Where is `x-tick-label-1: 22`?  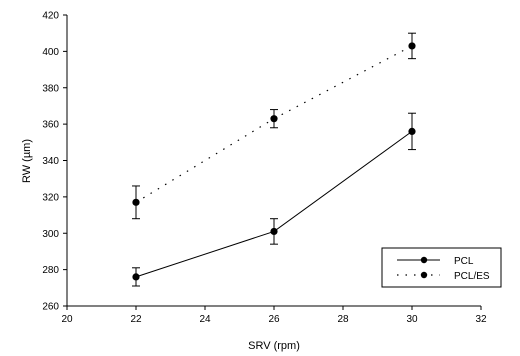
x-tick-label-1: 22 is located at coordinates (136, 319).